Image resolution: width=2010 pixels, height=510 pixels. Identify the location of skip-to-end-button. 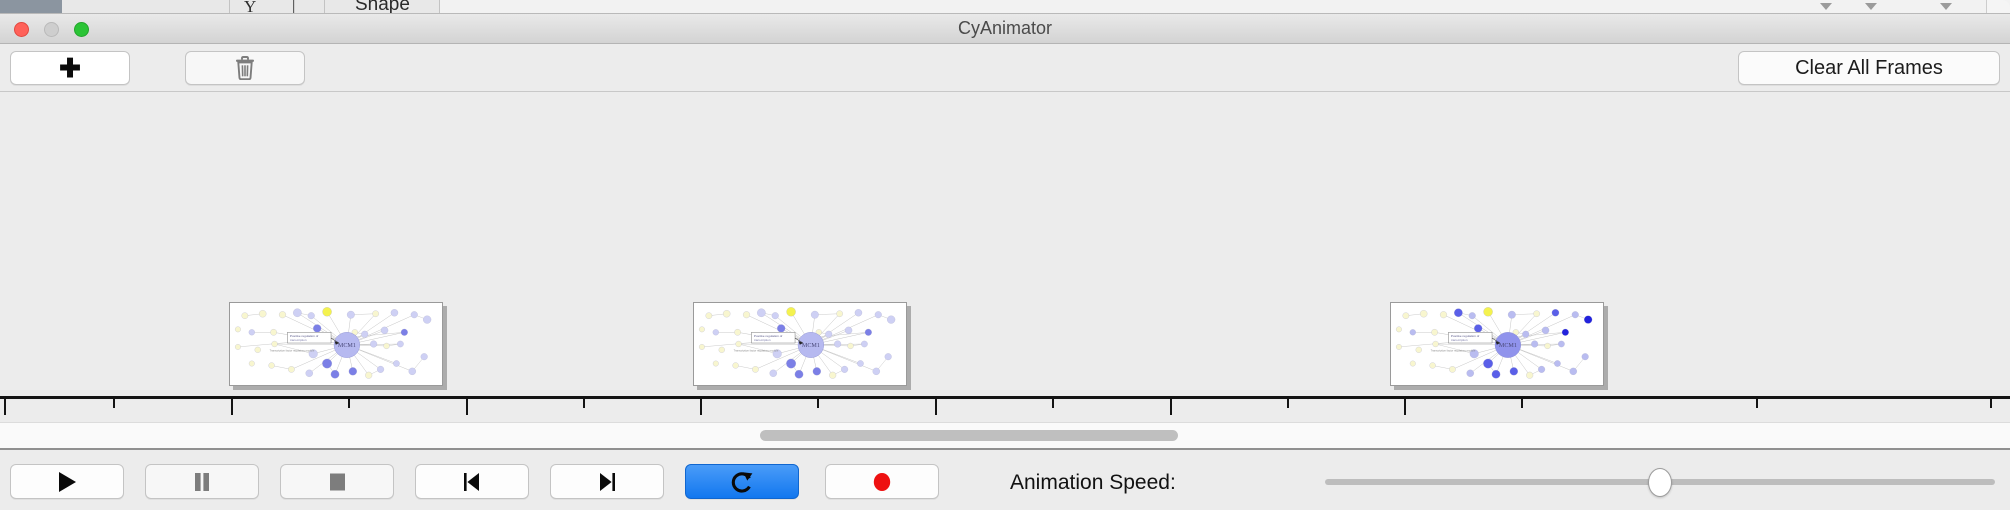
(607, 481).